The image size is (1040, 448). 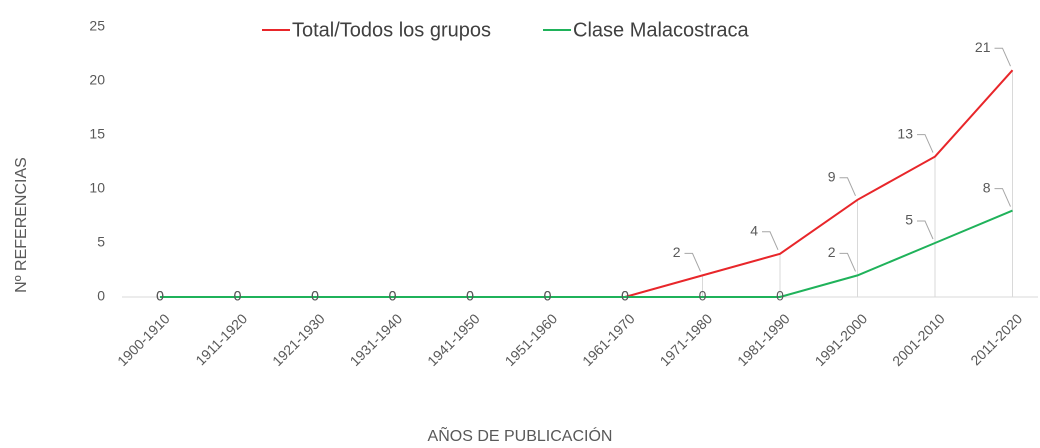 What do you see at coordinates (905, 133) in the screenshot?
I see `data-label: 13` at bounding box center [905, 133].